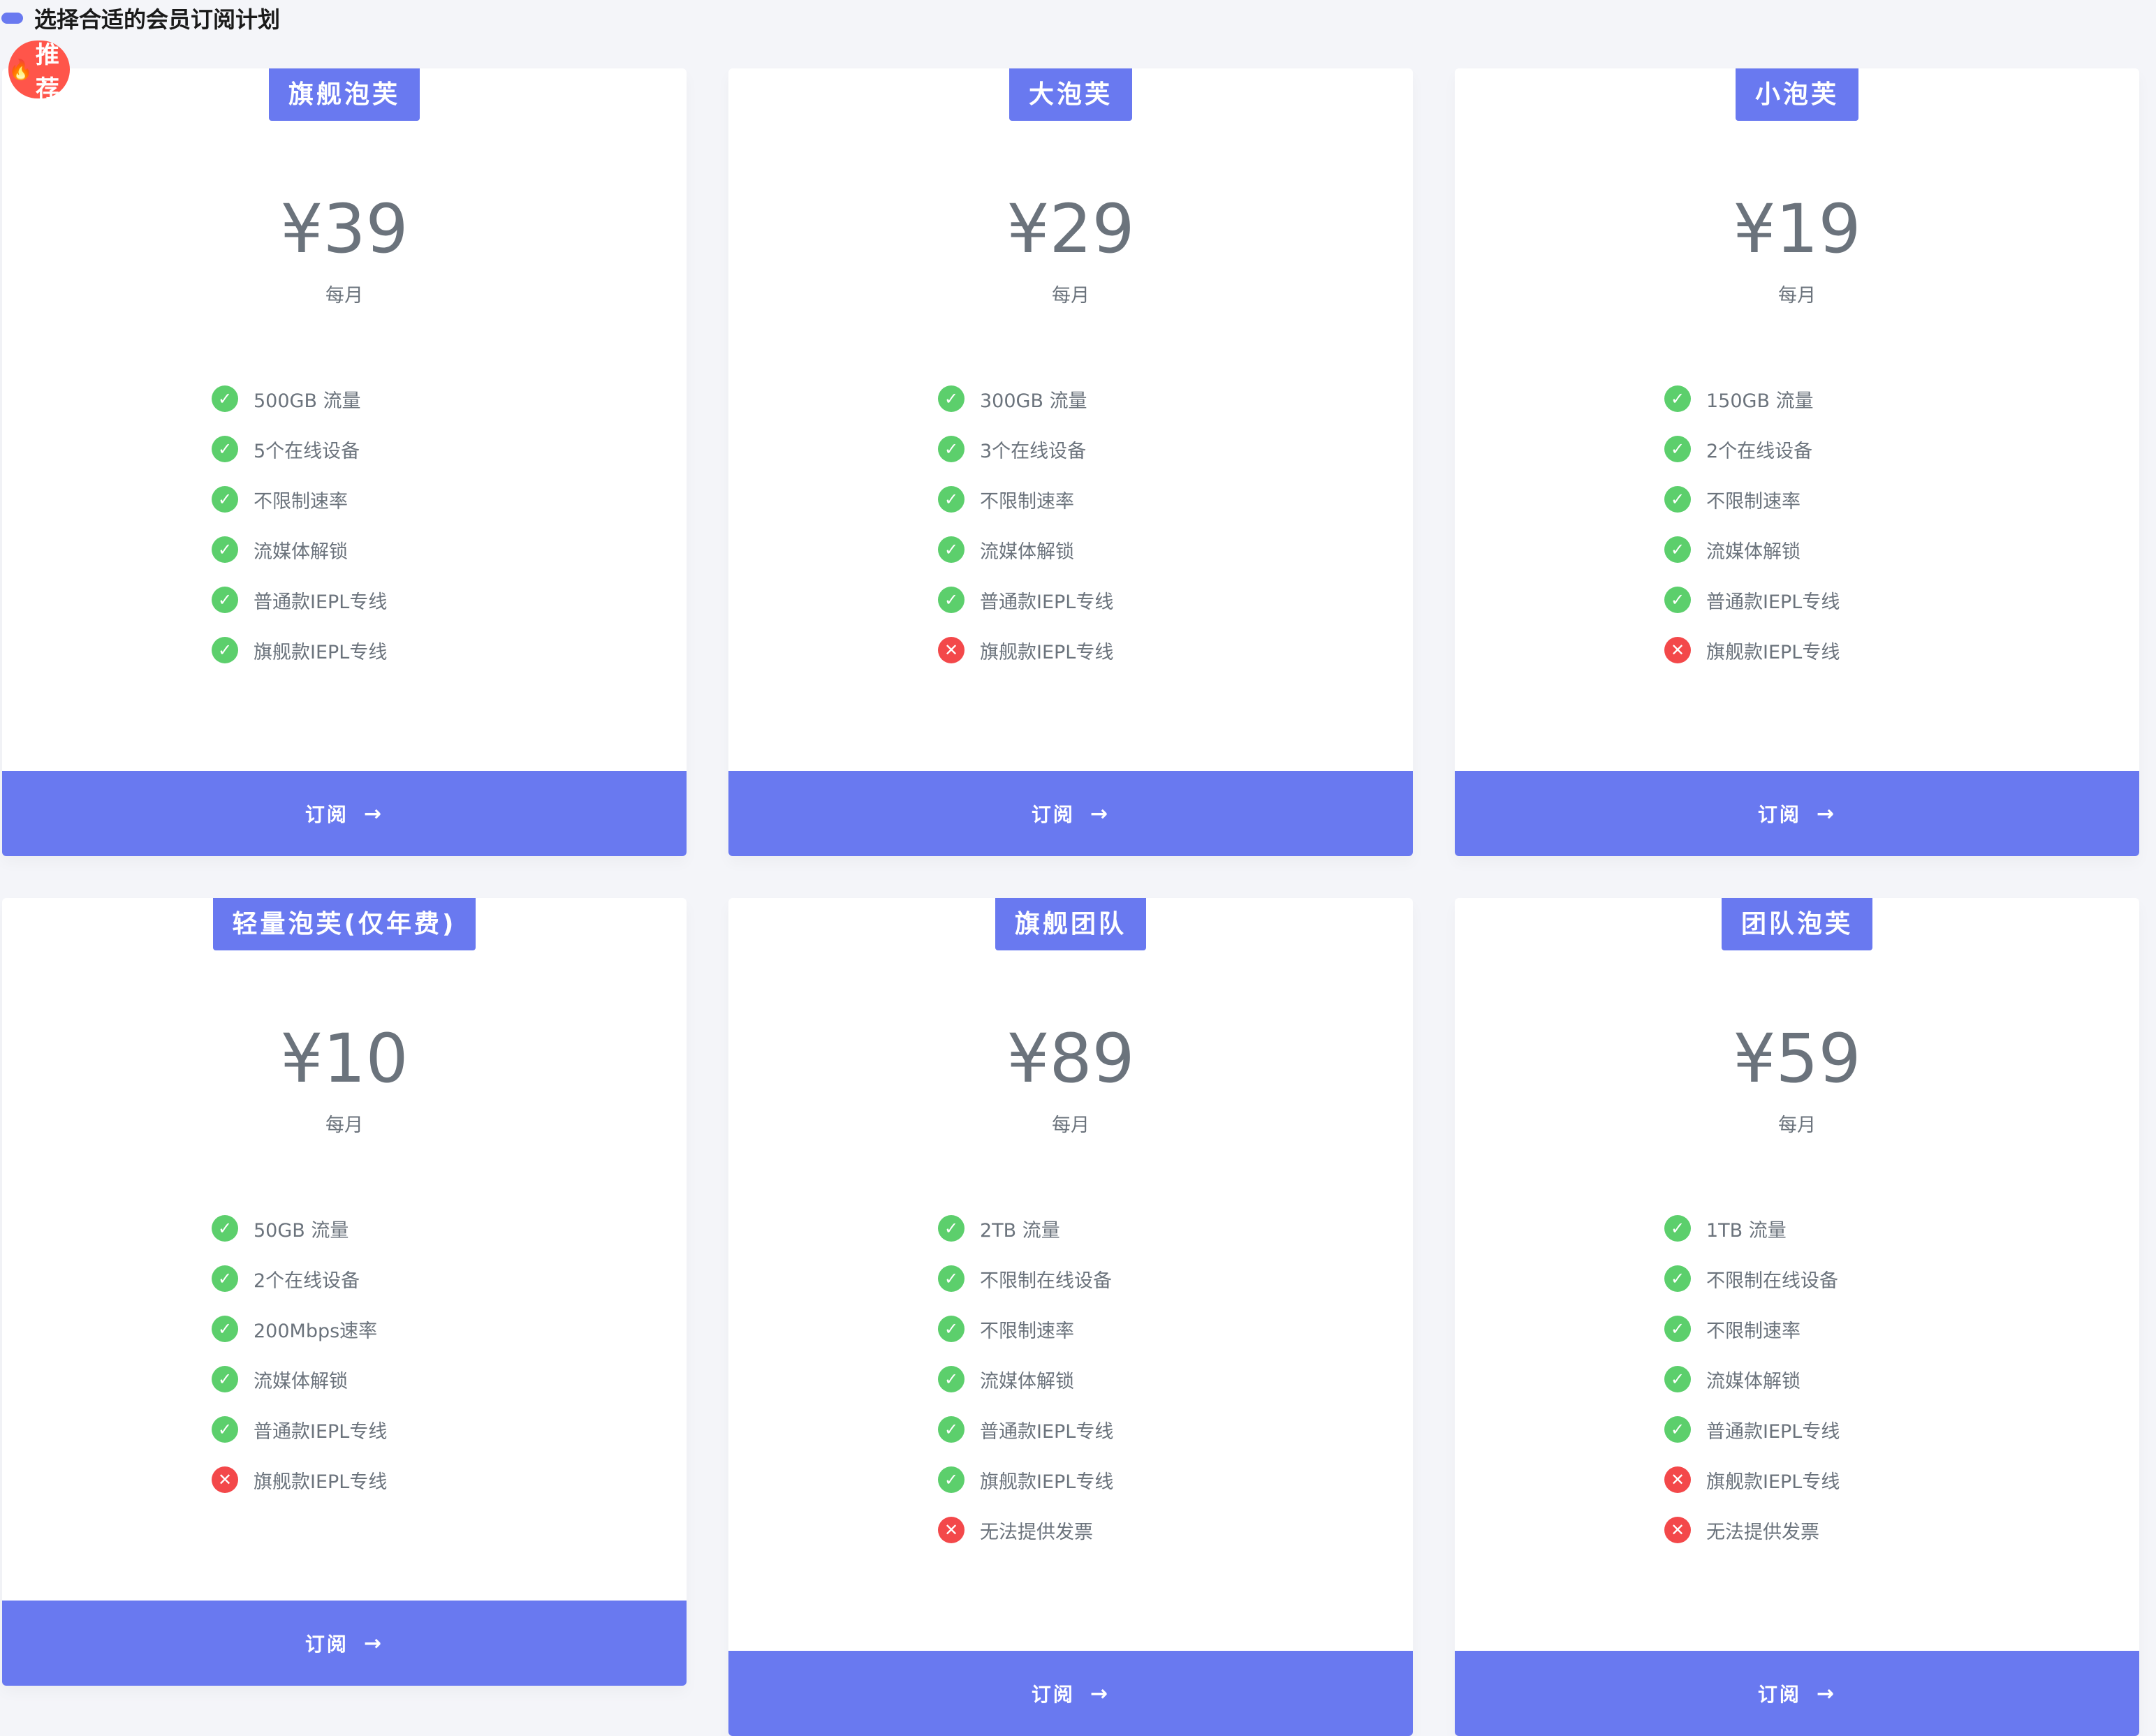 The height and width of the screenshot is (1736, 2156). Describe the element at coordinates (140, 19) in the screenshot. I see `page-header: 选择合适的会员订阅计划` at that location.